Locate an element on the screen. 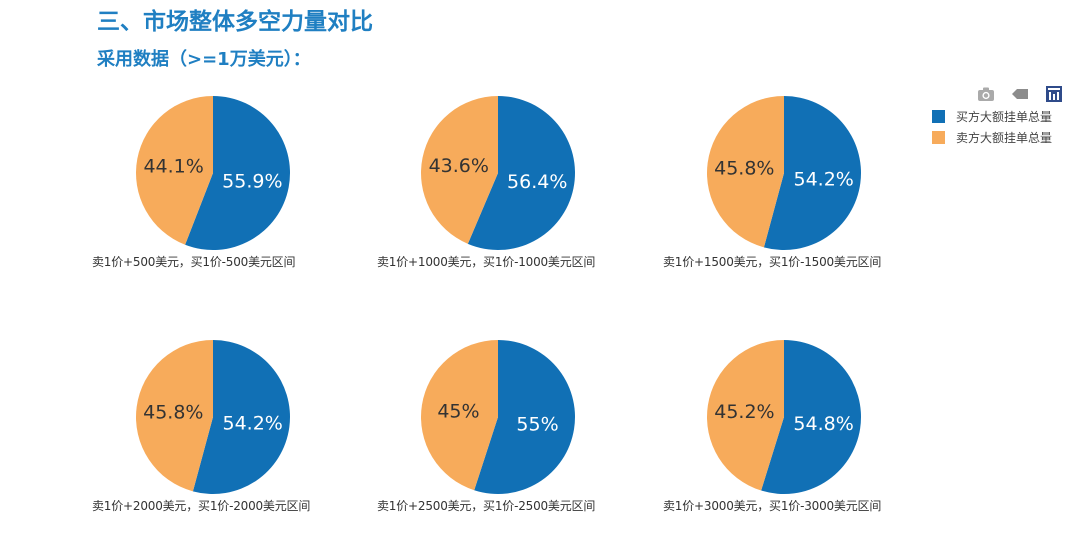  pie-label-sell: 45% is located at coordinates (458, 412).